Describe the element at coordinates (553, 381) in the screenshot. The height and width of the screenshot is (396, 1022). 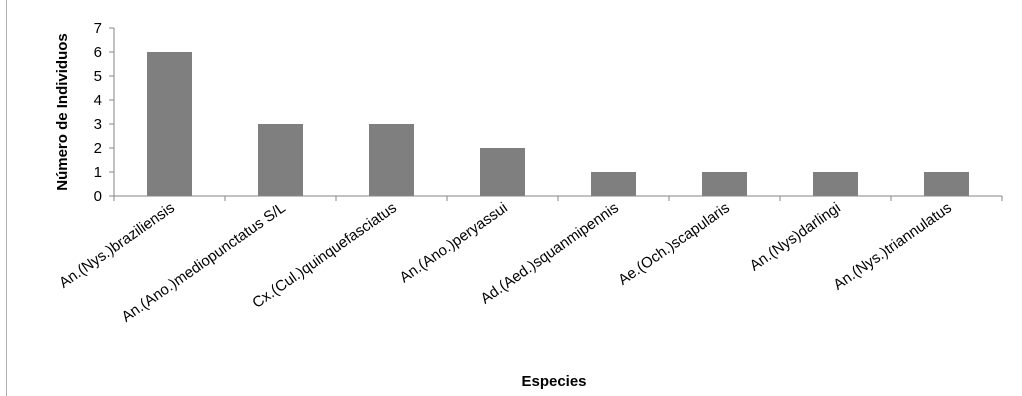
I see `x-axis-title: Especies` at that location.